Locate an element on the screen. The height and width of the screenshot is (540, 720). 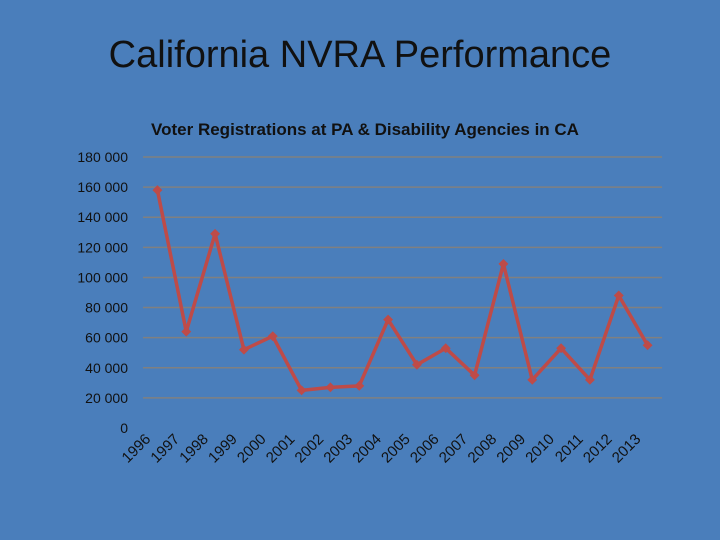
x-tick-label: 2006 is located at coordinates (425, 449).